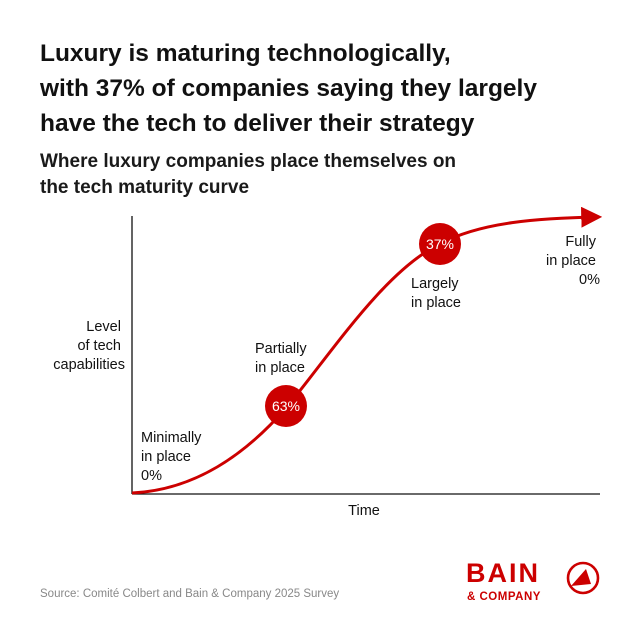  Describe the element at coordinates (435, 284) in the screenshot. I see `stage-label-line: Largely` at that location.